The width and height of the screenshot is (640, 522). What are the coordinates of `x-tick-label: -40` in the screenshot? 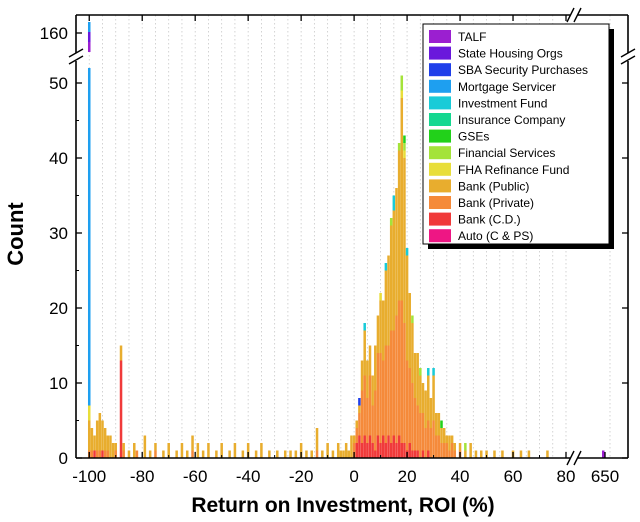 It's located at (248, 476).